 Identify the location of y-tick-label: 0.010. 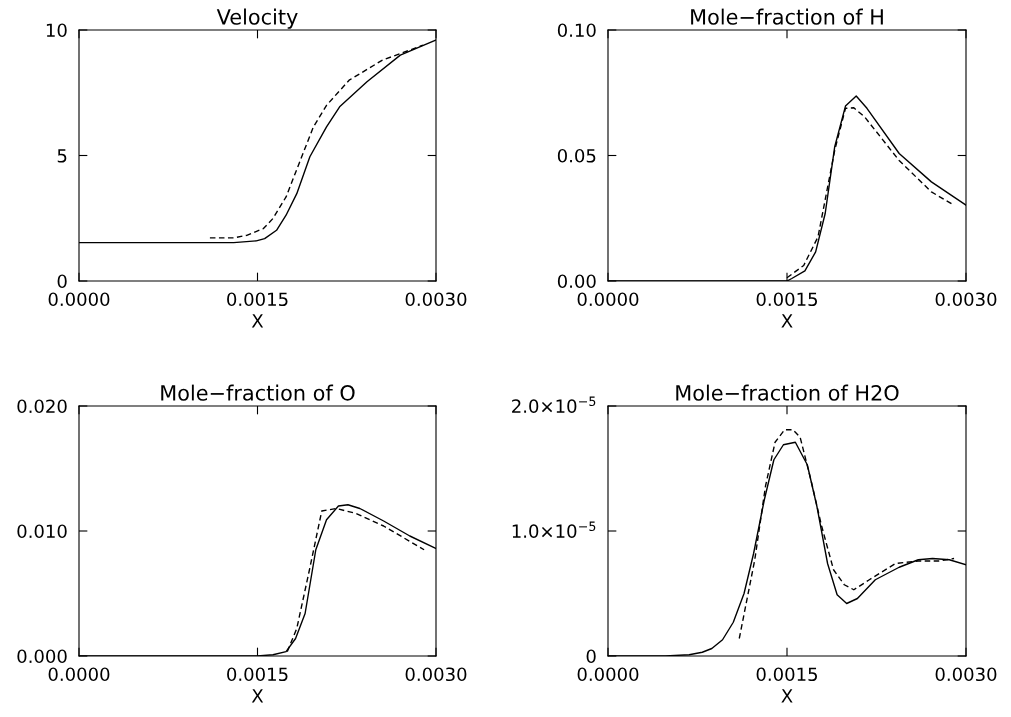
(42, 531).